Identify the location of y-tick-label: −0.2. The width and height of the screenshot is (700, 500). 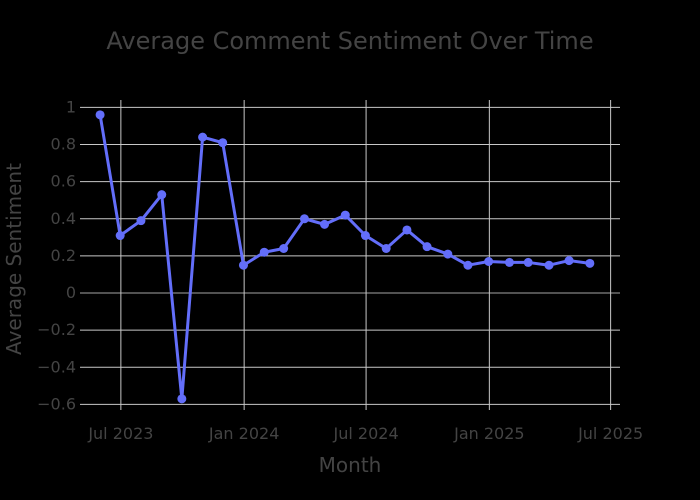
(56, 329).